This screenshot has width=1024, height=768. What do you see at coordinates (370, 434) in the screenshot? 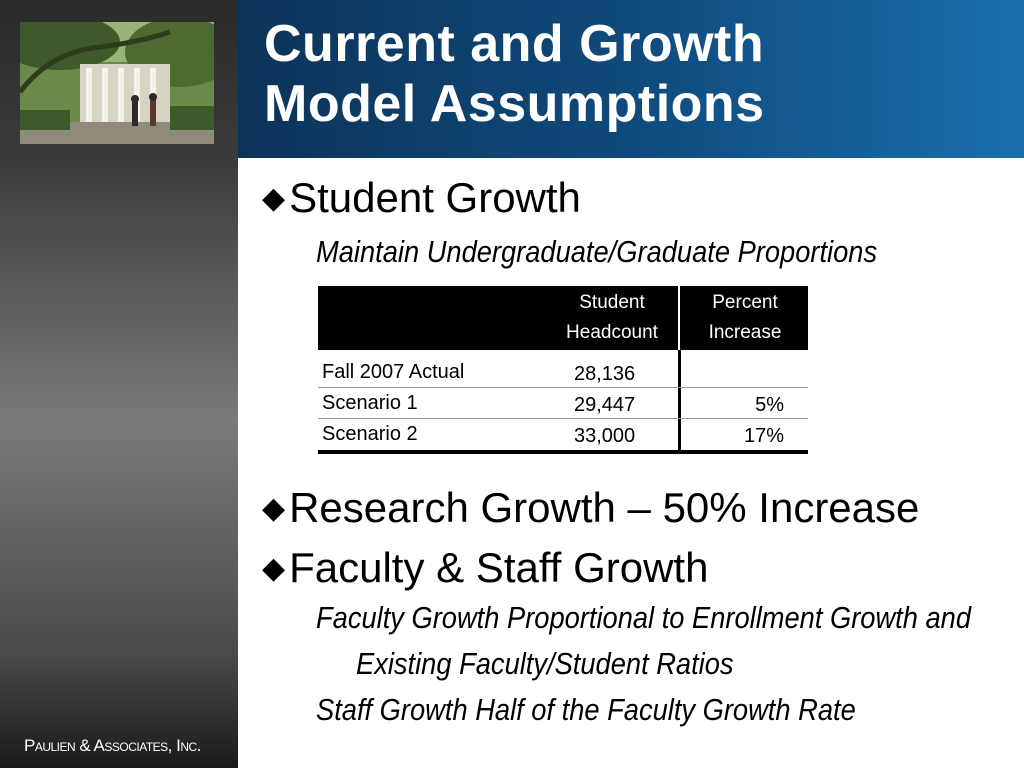
I see `row-label: Scenario 2` at bounding box center [370, 434].